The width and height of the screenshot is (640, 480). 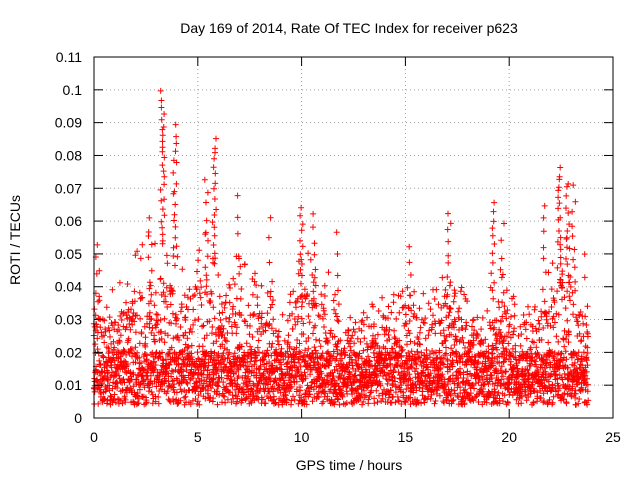 I want to click on x-tick-label: 20, so click(x=509, y=437).